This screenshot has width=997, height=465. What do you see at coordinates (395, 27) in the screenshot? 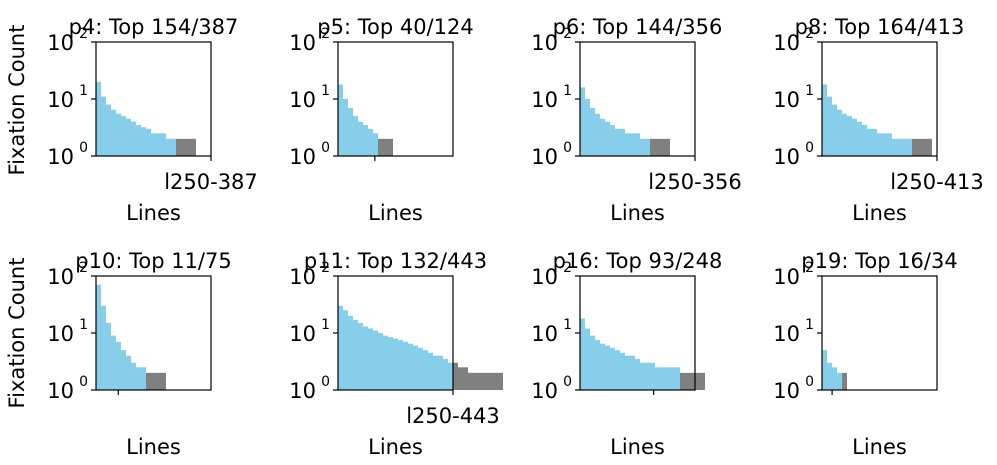
I see `subplot-title: p5: Top 40/124` at bounding box center [395, 27].